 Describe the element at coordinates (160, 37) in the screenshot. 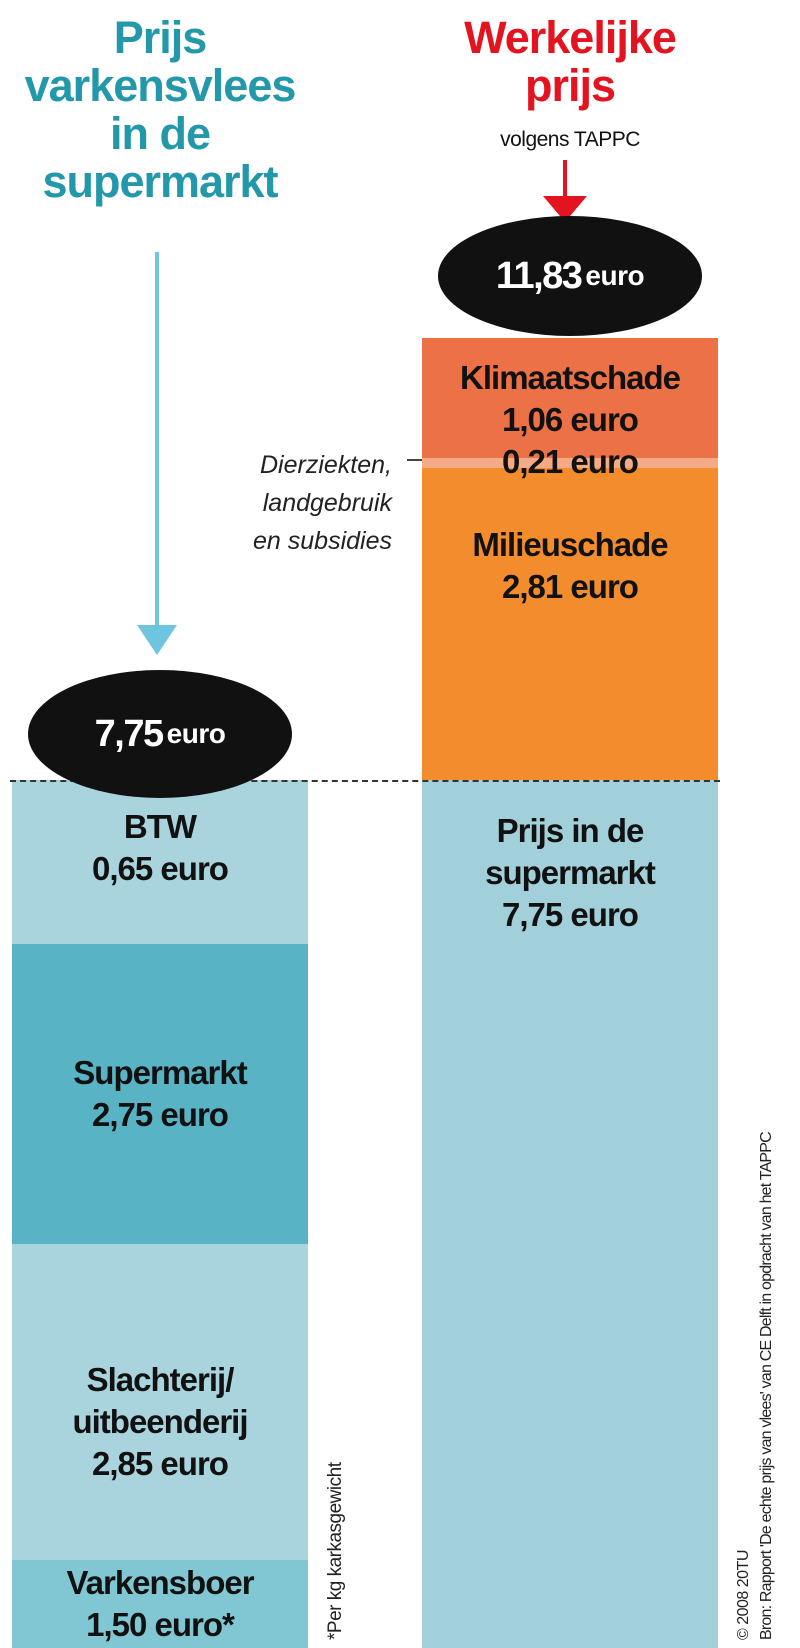

I see `left-title-line: Prijs` at that location.